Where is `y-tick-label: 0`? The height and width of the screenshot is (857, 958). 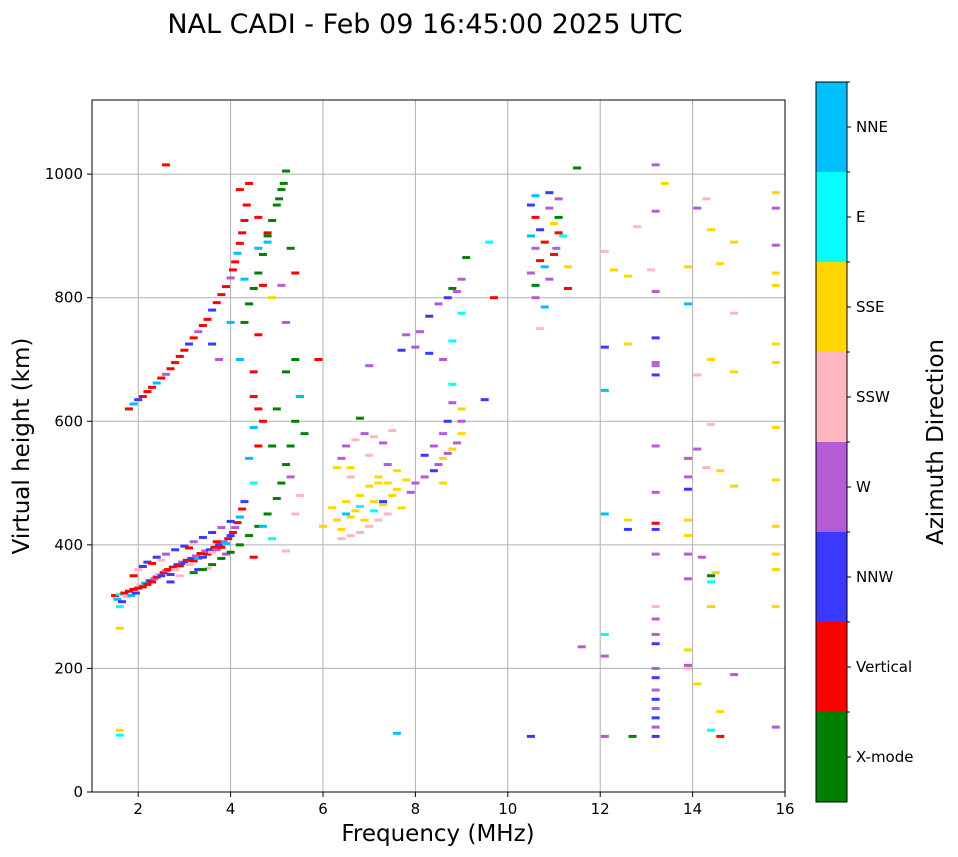 y-tick-label: 0 is located at coordinates (78, 792).